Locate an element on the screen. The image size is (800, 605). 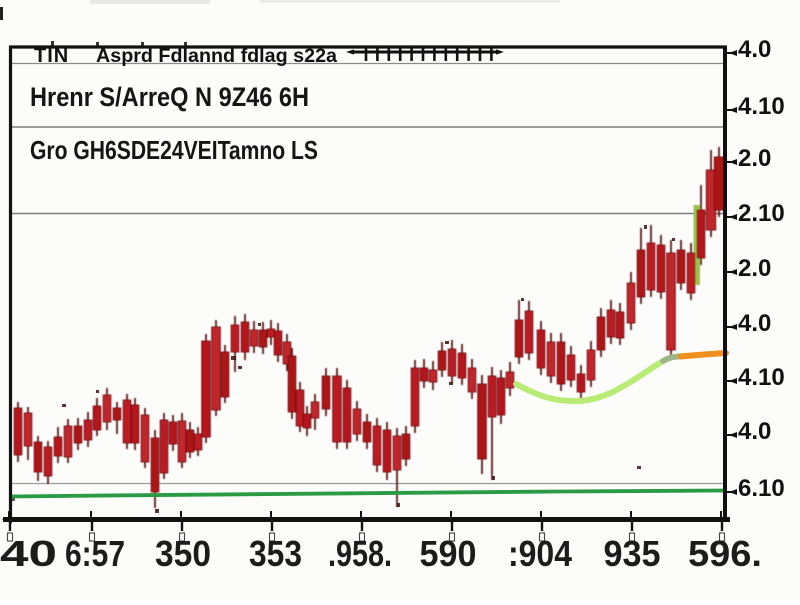
svg-text: 590 is located at coordinates (448, 553).